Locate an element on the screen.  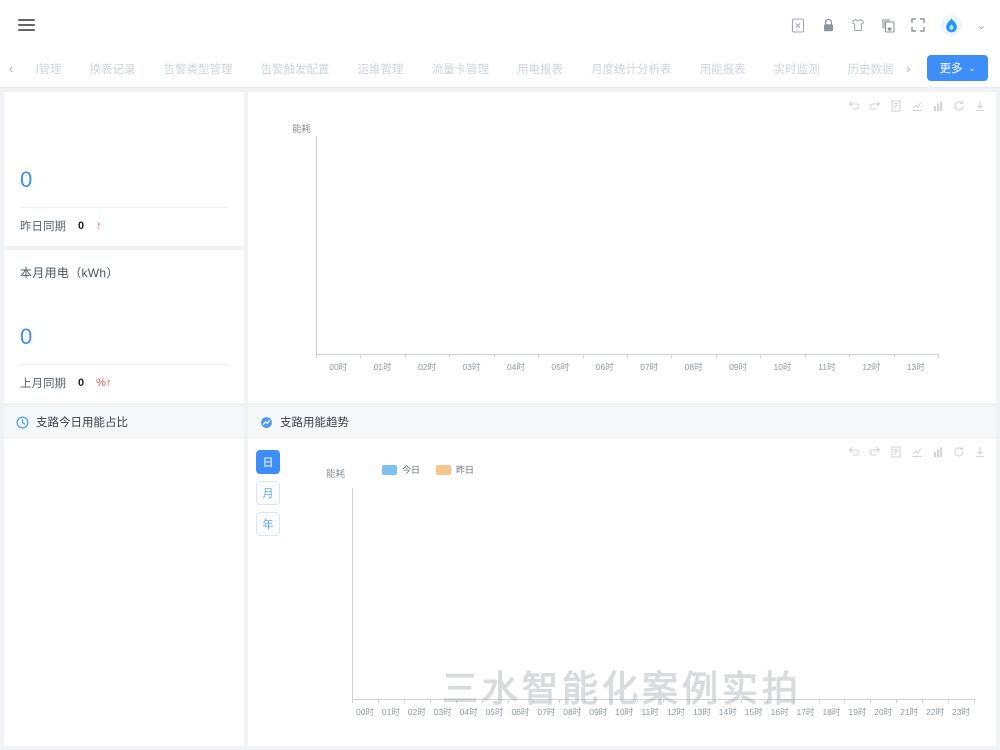
panel-header: 支路用能趋势 is located at coordinates (622, 422).